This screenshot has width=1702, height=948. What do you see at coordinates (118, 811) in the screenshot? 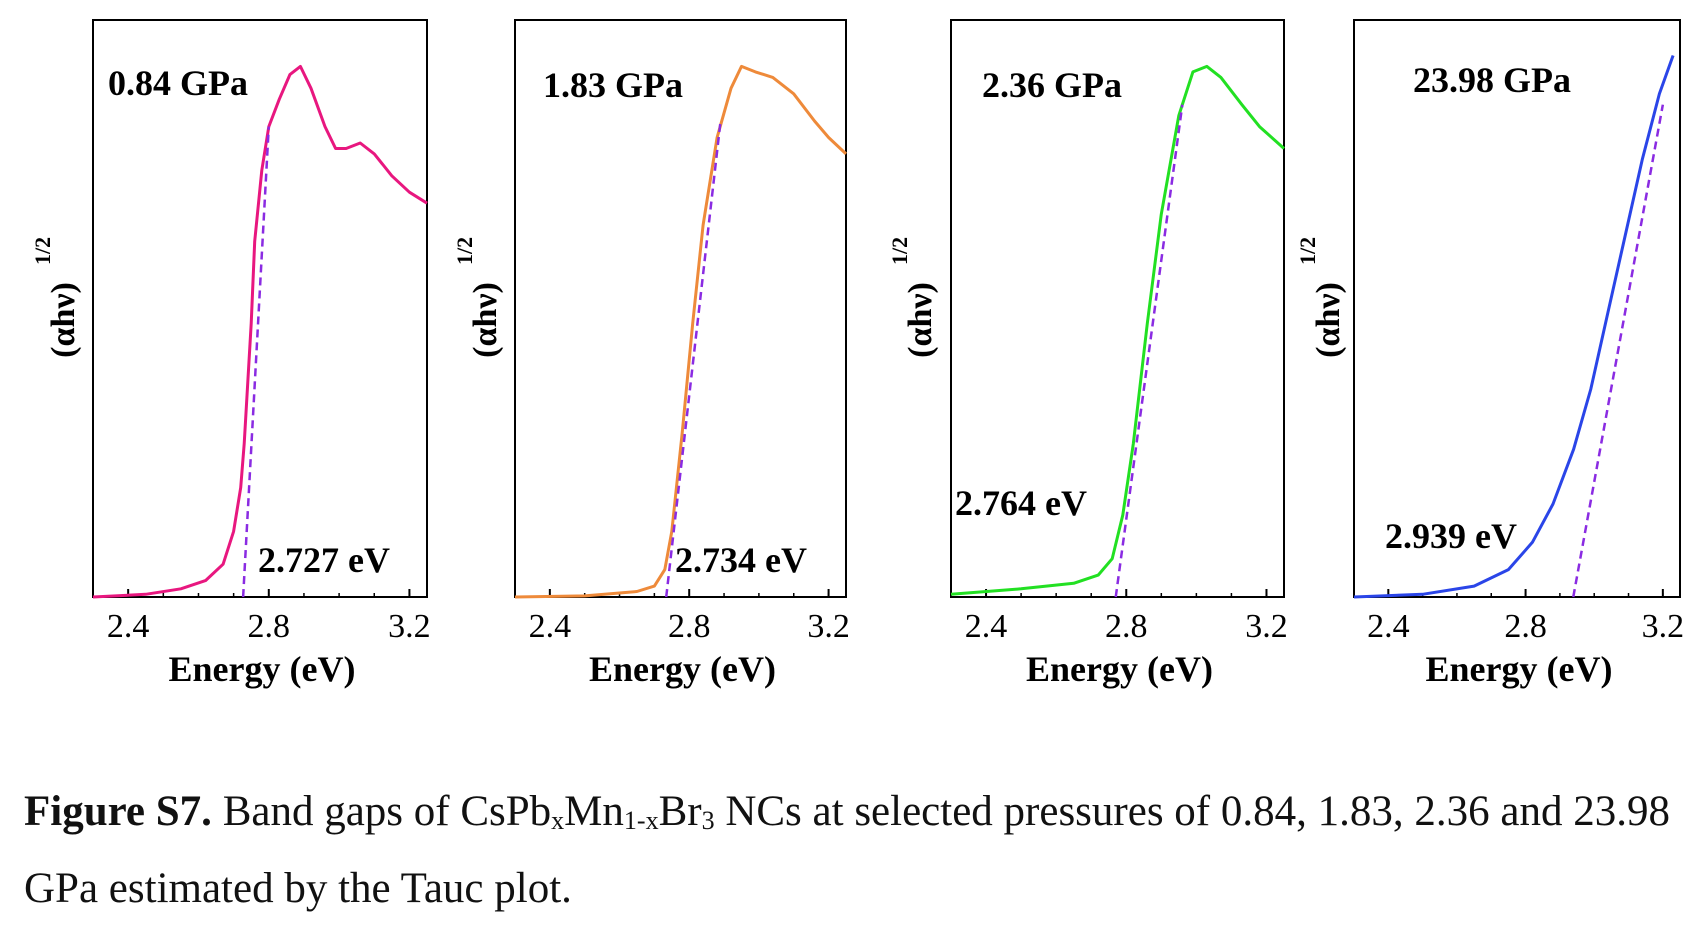
I see `caption-label: Figure S7.` at bounding box center [118, 811].